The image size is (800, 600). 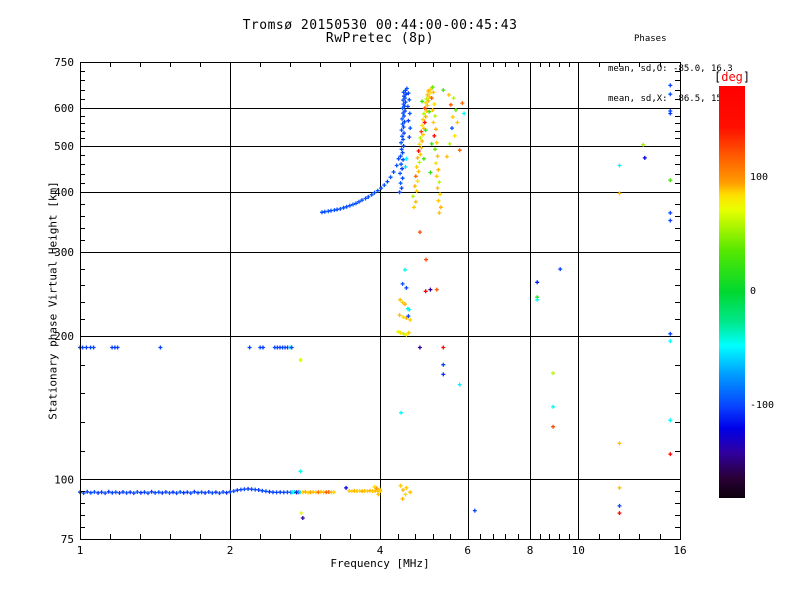 What do you see at coordinates (380, 38) in the screenshot?
I see `page-subtitle: RwPretec (8p)` at bounding box center [380, 38].